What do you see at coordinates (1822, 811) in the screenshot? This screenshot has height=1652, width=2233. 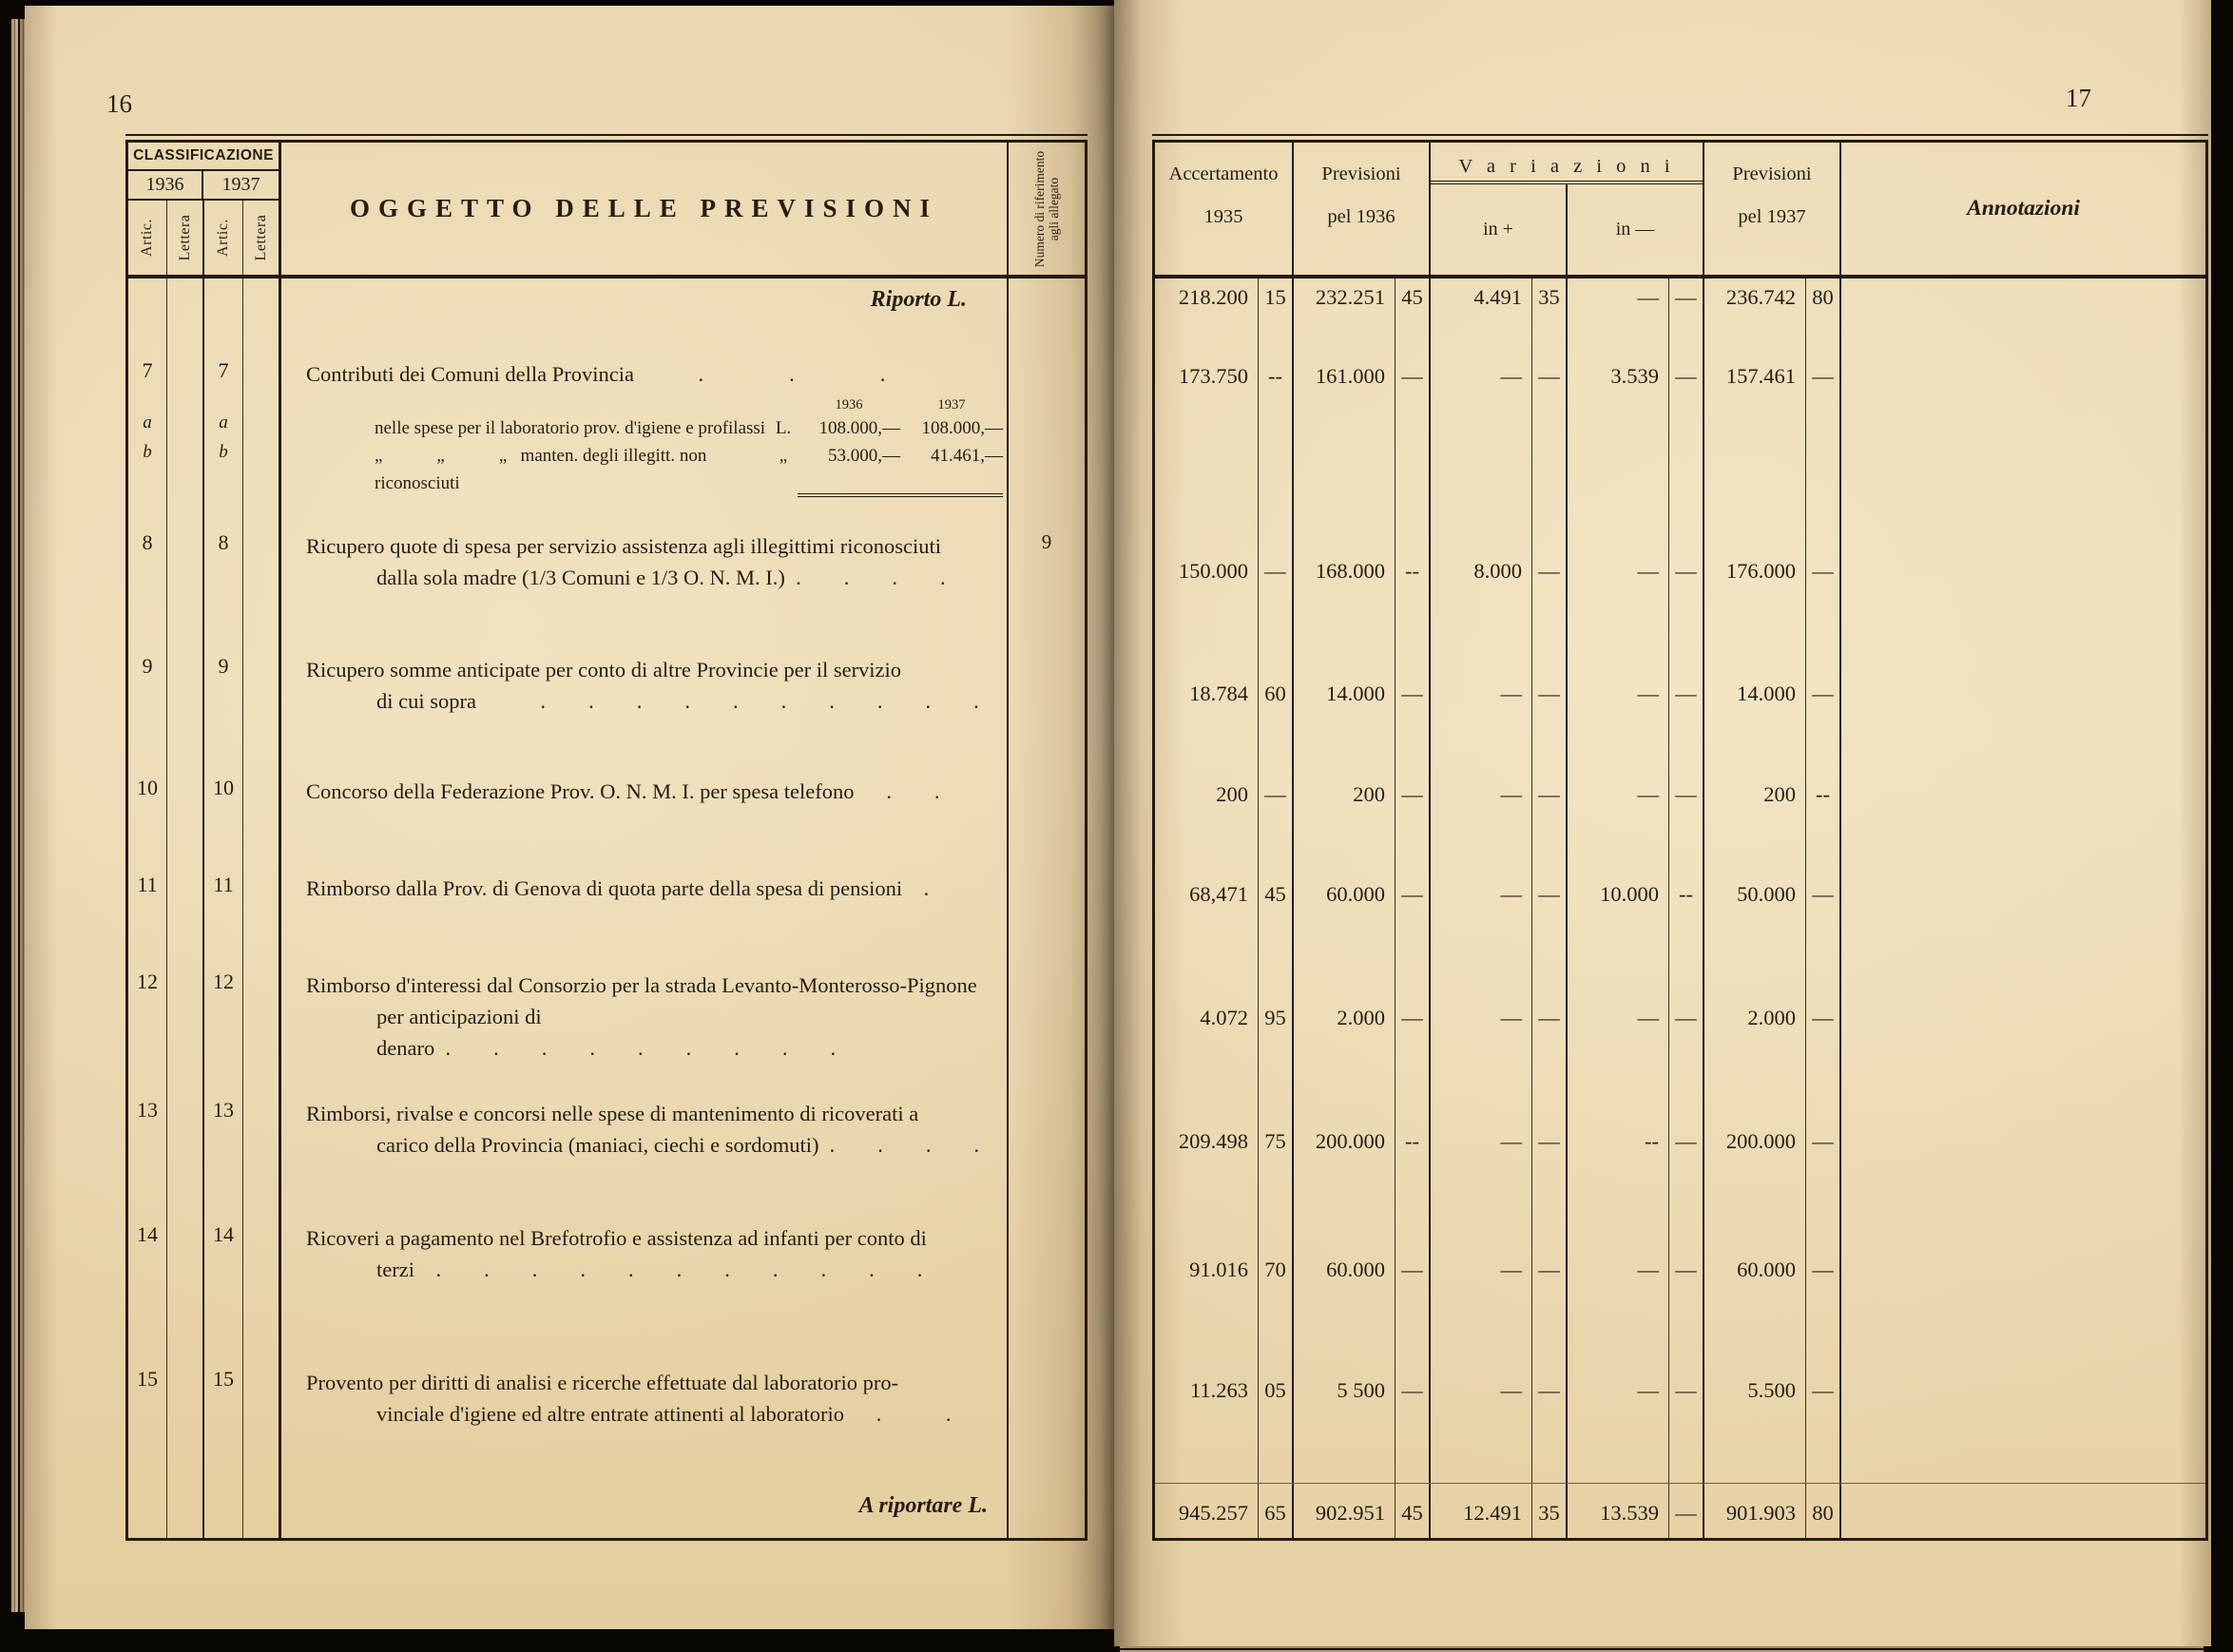 I see `value-previsioni-1937-cents: --` at bounding box center [1822, 811].